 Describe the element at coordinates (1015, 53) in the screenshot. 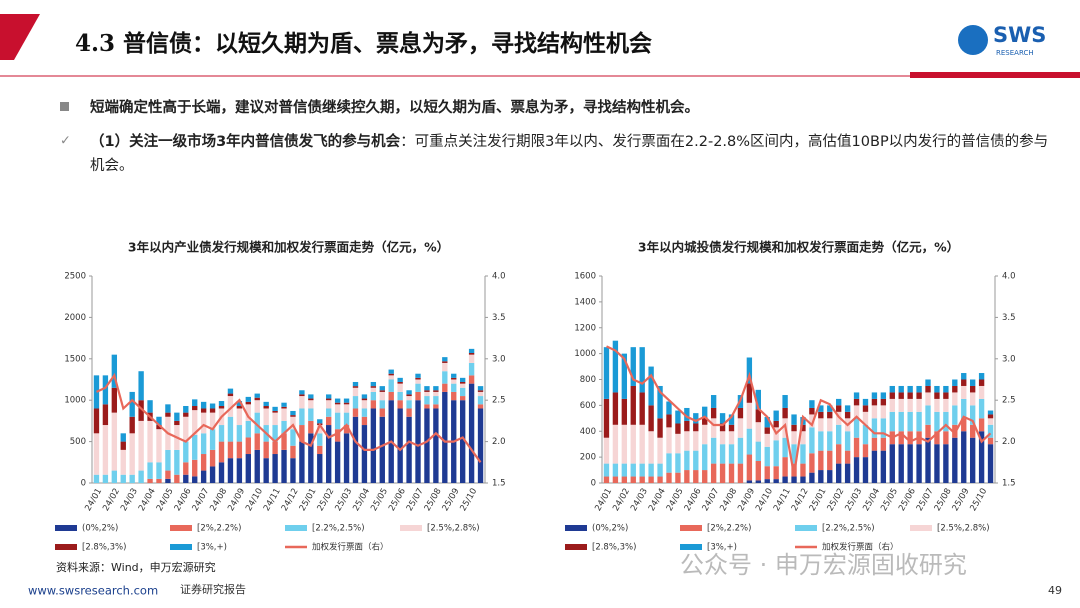

I see `logo-sub: RESEARCH` at that location.